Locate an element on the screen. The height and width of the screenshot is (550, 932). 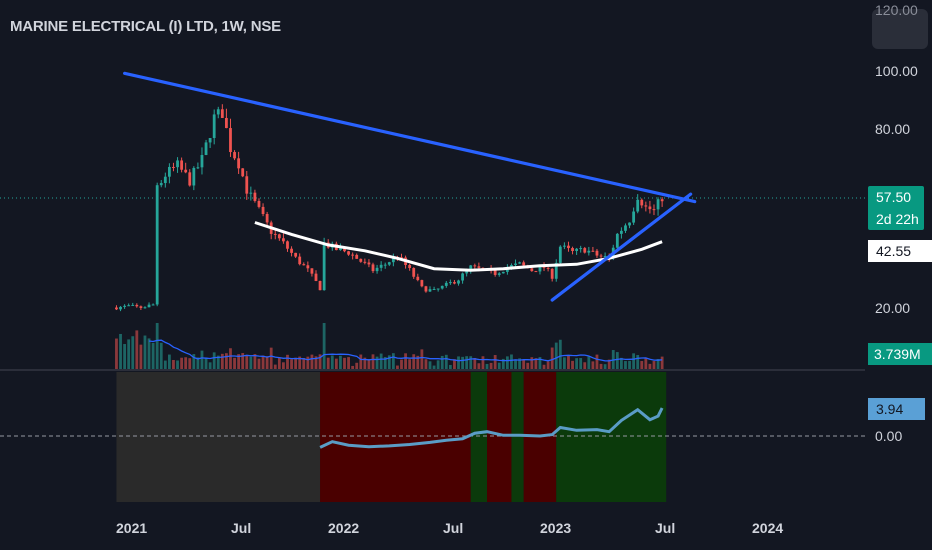
last-price-badge: 57.50 2d 22h is located at coordinates (896, 208).